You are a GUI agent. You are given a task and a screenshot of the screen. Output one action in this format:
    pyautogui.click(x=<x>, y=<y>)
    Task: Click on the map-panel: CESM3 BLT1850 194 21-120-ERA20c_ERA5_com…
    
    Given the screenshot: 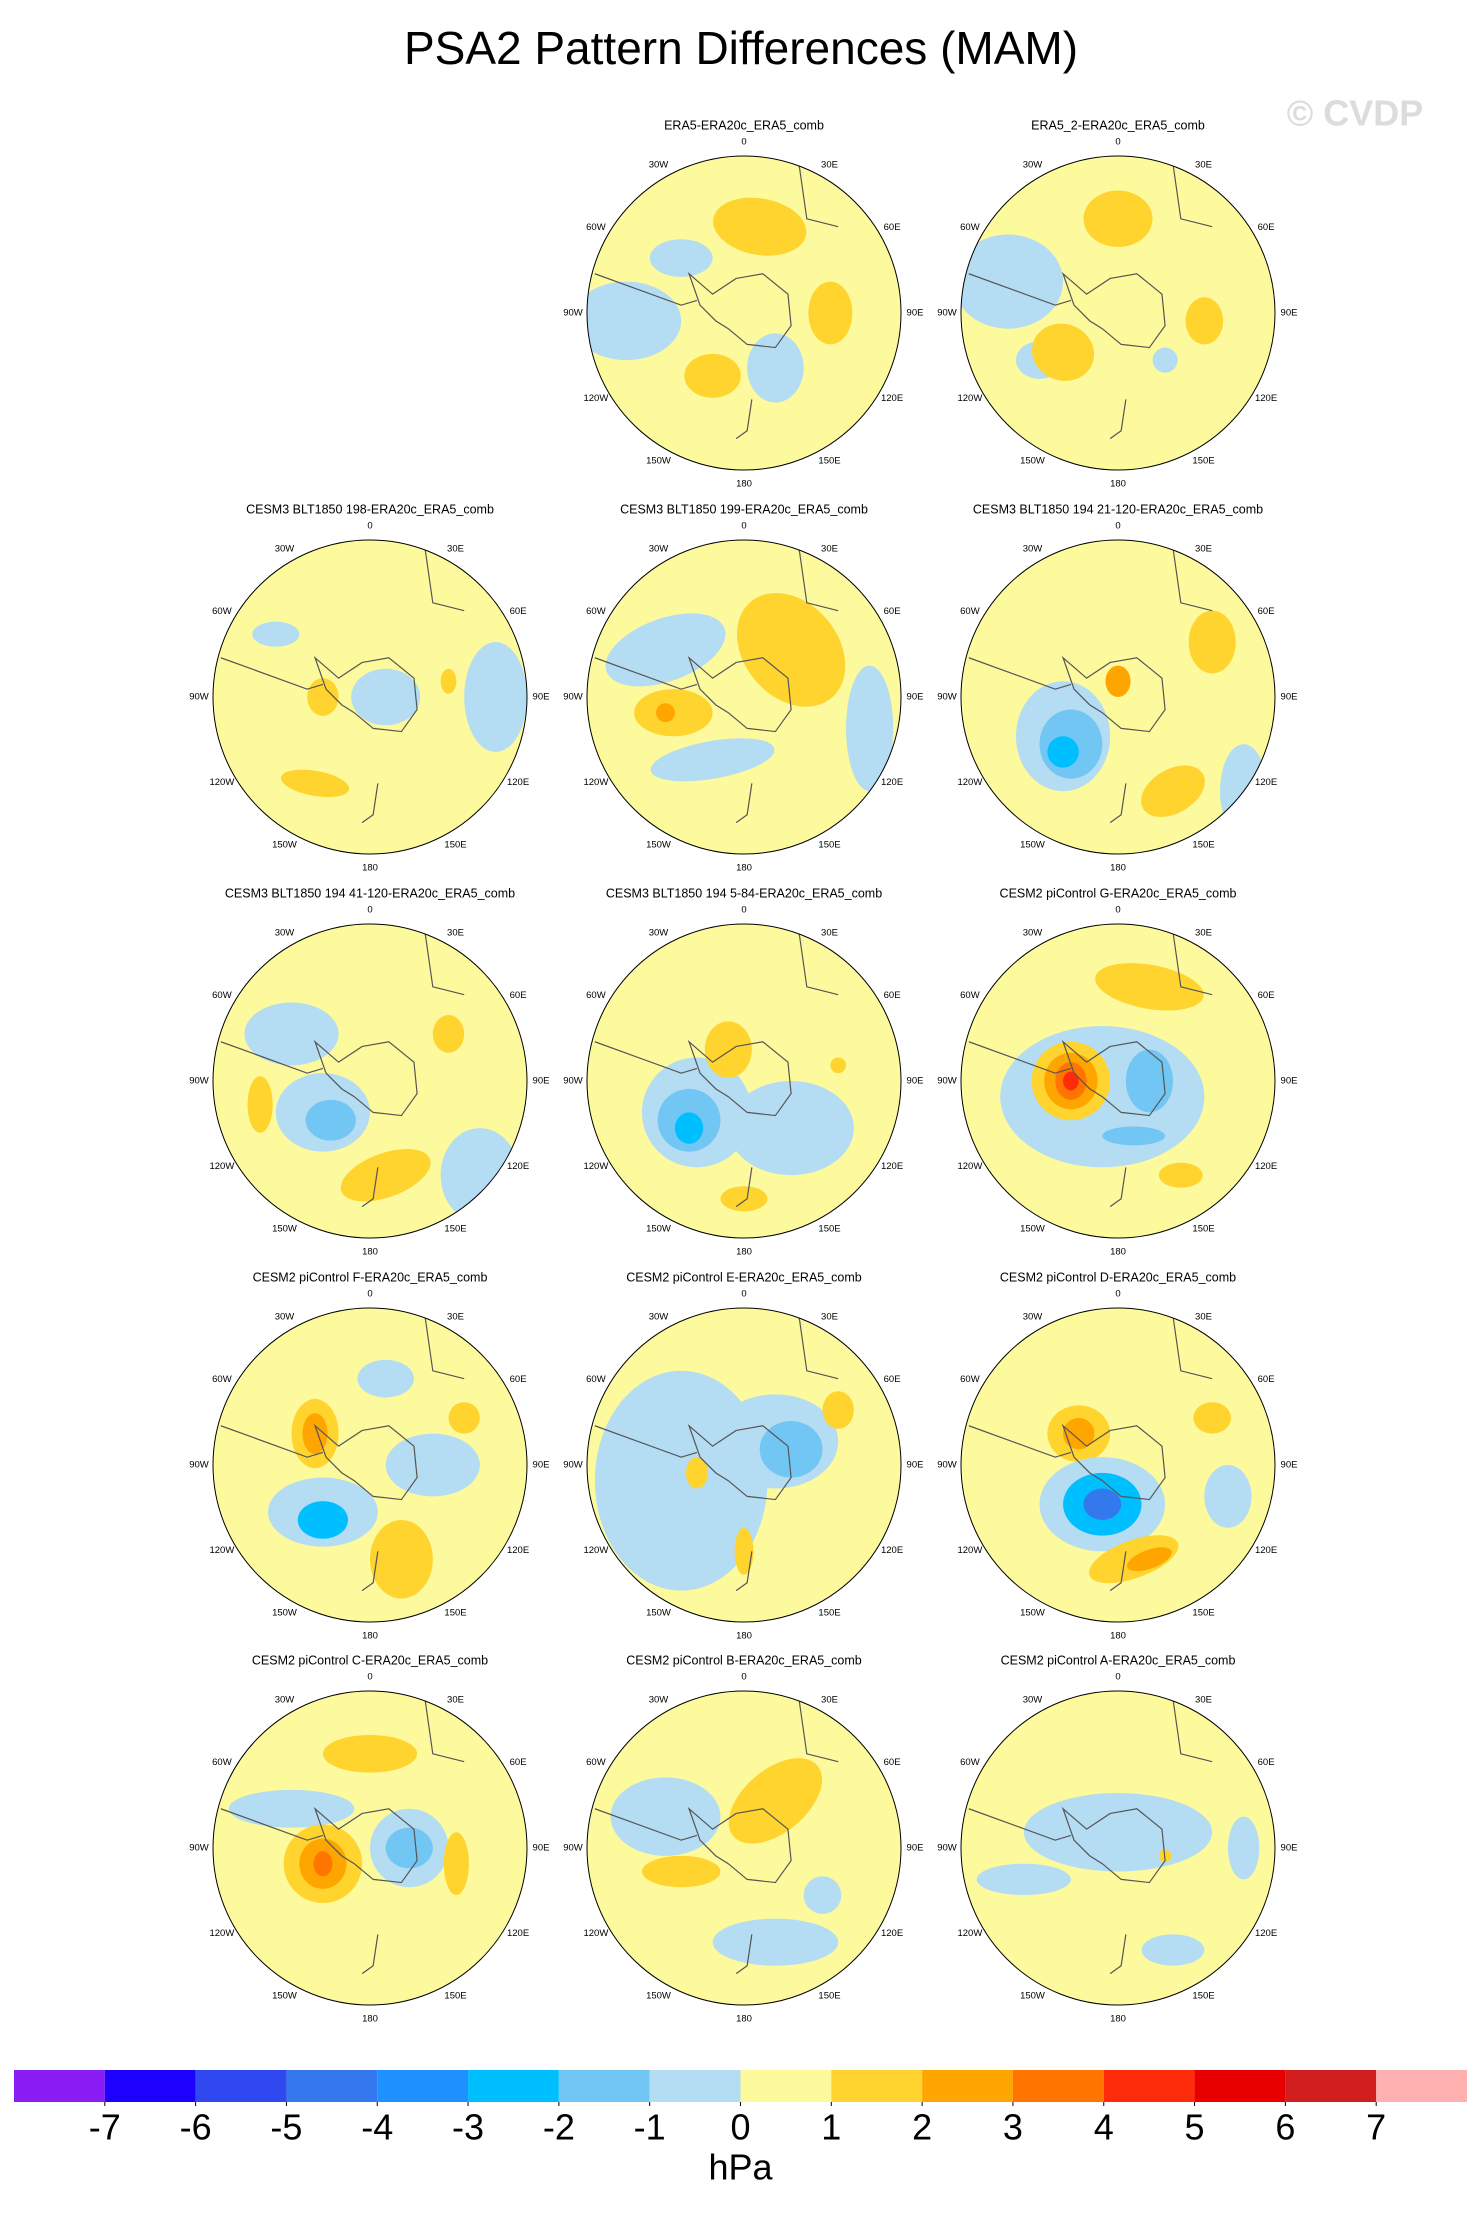 What is the action you would take?
    pyautogui.click(x=1117, y=687)
    